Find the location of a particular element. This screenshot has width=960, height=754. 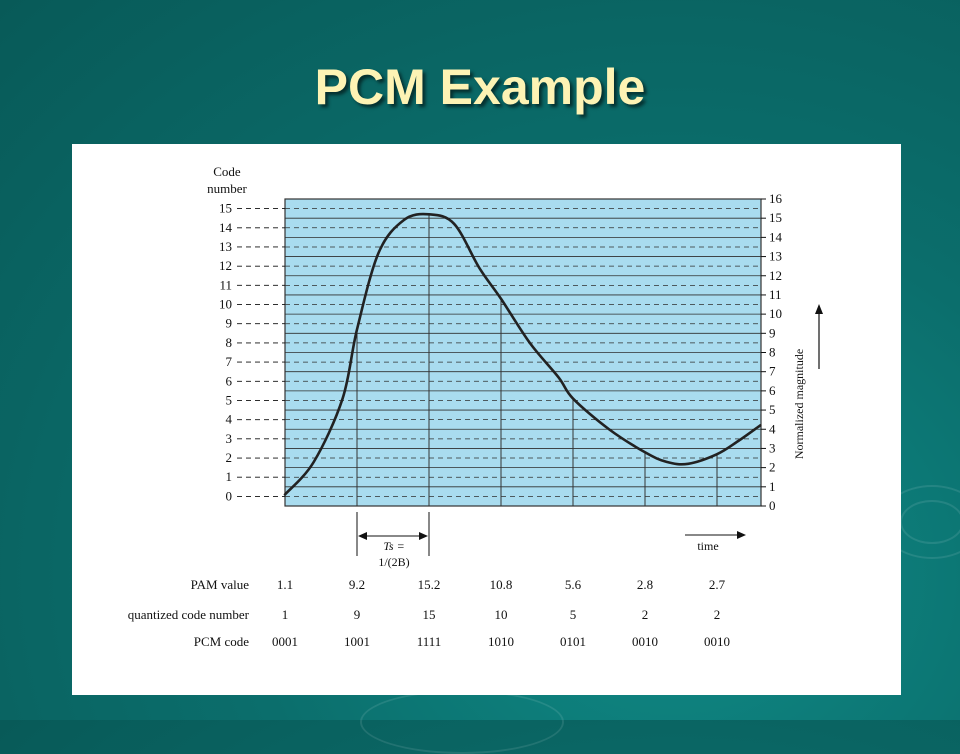

left-tick-label: 13 is located at coordinates (225, 246).